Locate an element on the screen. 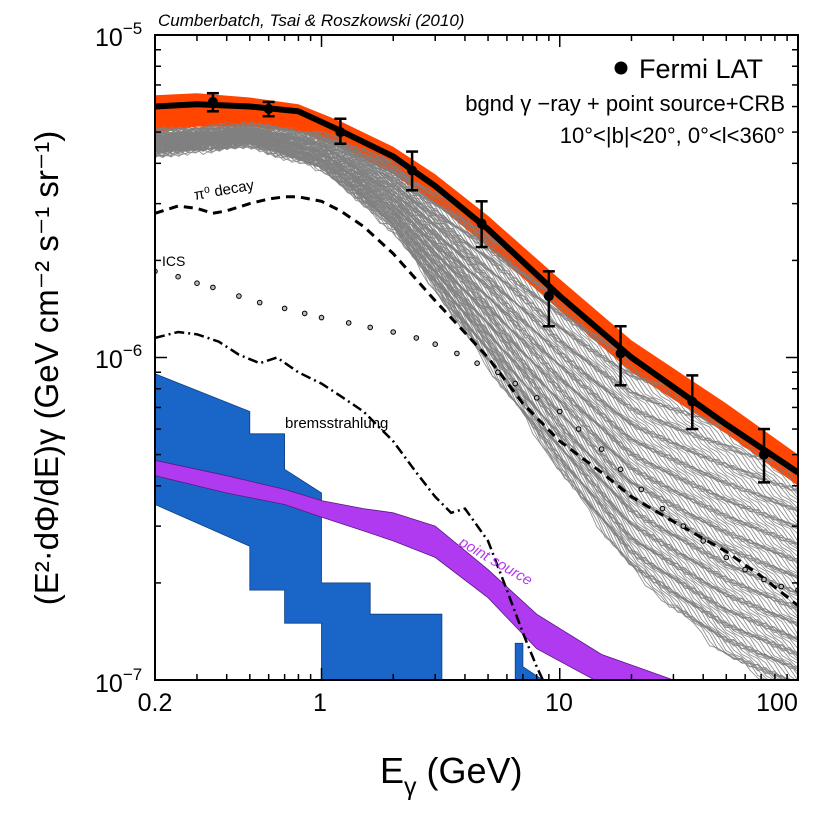 The height and width of the screenshot is (817, 830). x-axis-label-rest: (GeV) is located at coordinates (470, 770).